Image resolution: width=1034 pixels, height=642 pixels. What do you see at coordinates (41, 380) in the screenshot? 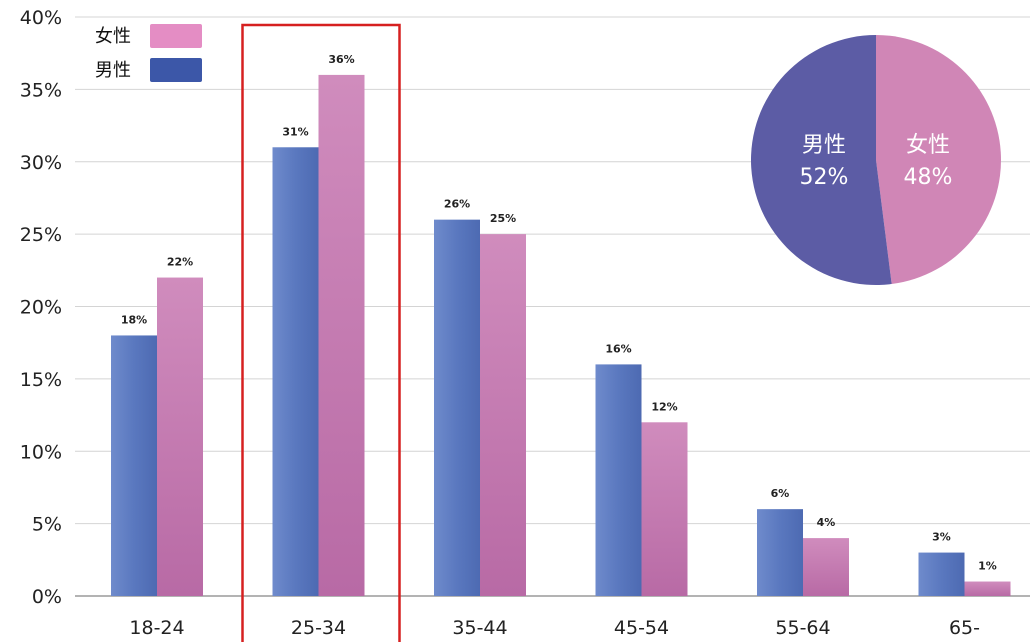
I see `y-tick-label: 15%` at bounding box center [41, 380].